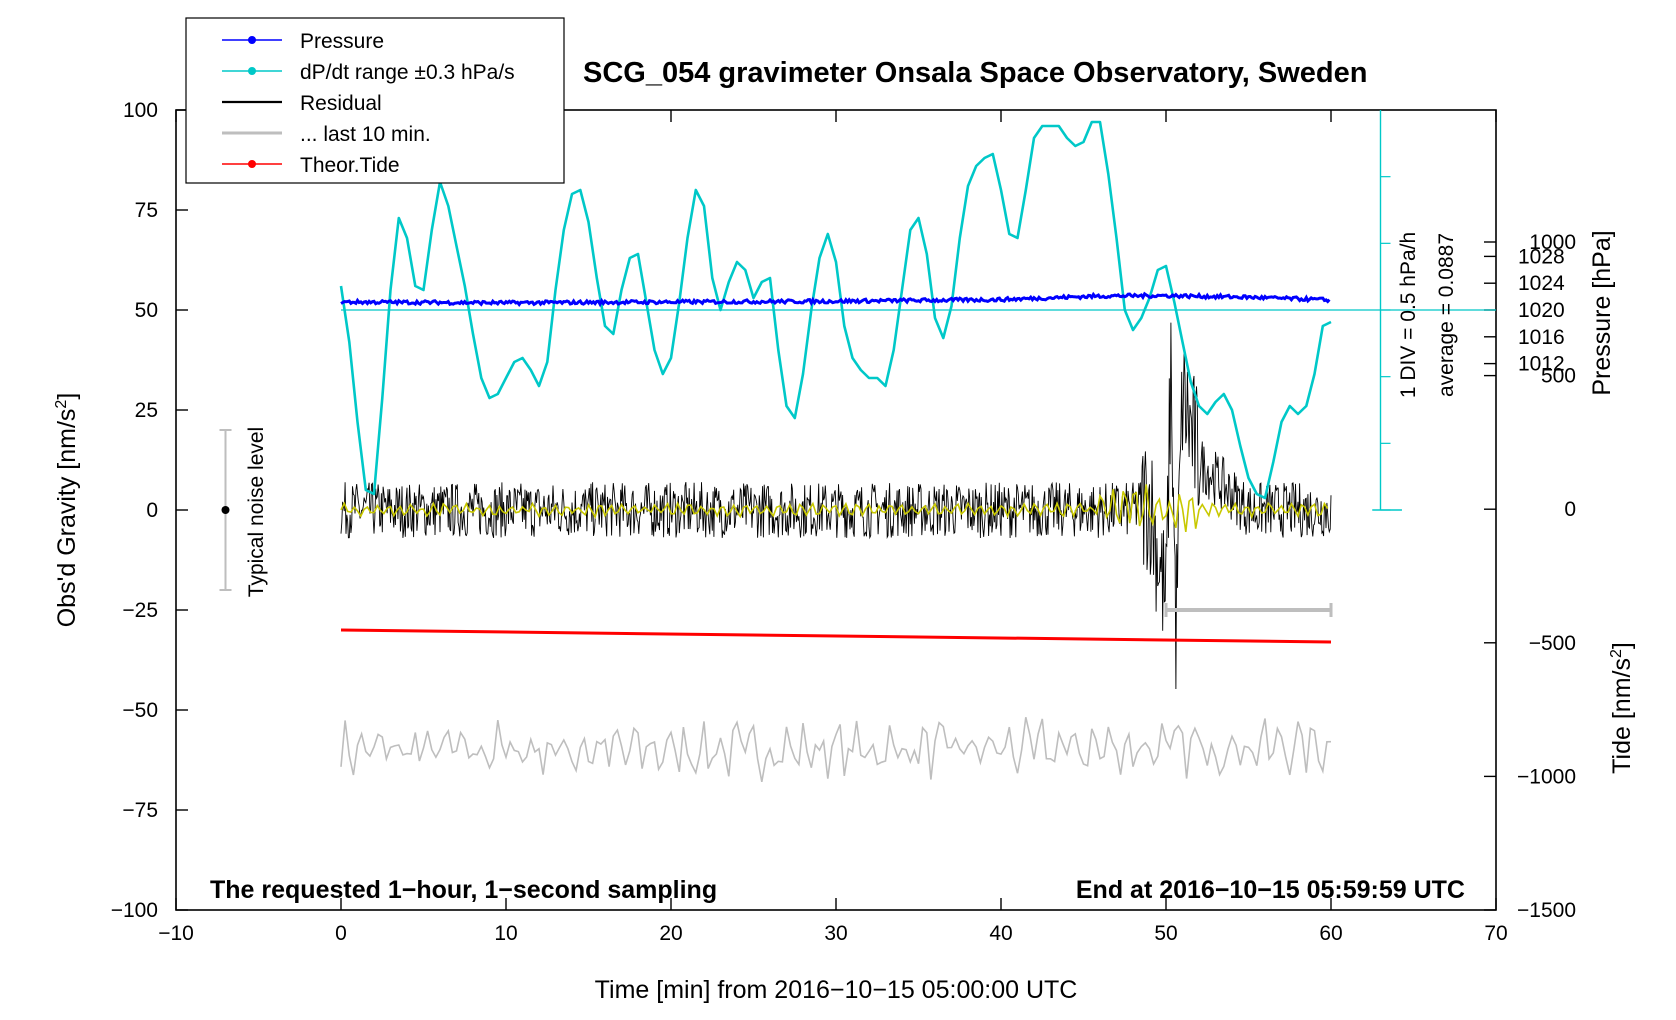  What do you see at coordinates (1165, 933) in the screenshot?
I see `x-tick-label: 50` at bounding box center [1165, 933].